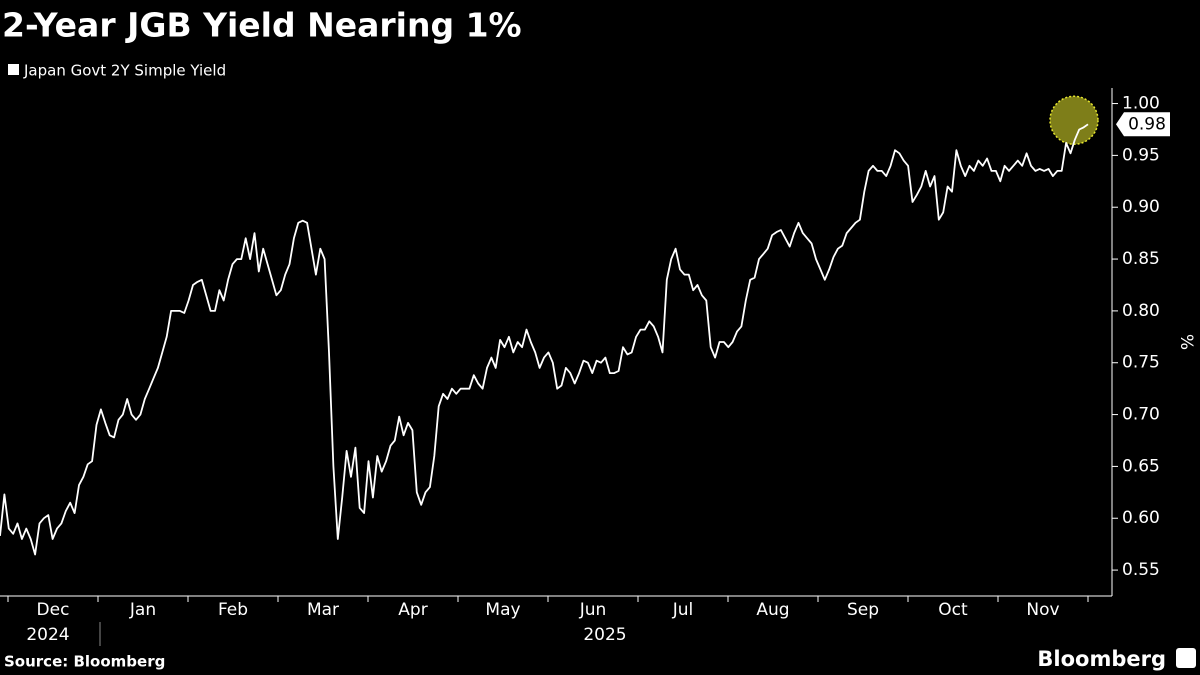 The width and height of the screenshot is (1200, 675). I want to click on x-tick-label: Aug, so click(772, 610).